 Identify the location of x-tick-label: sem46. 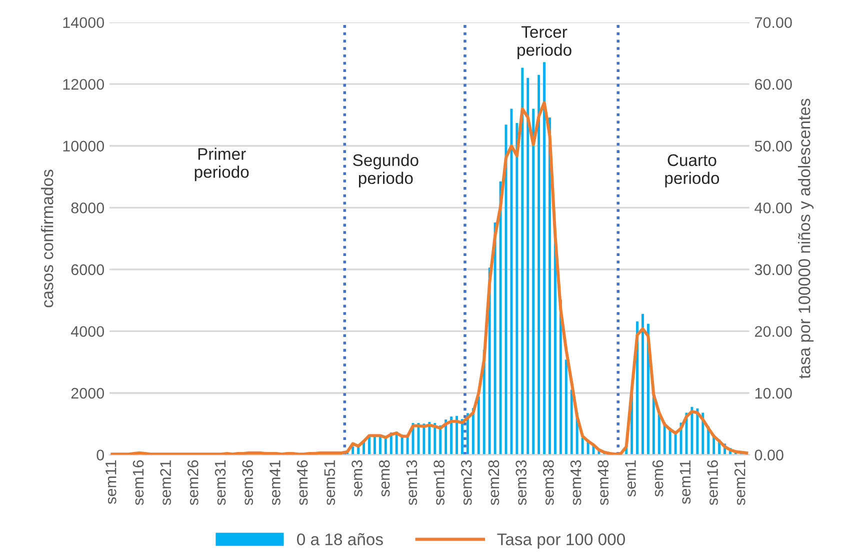
(302, 483).